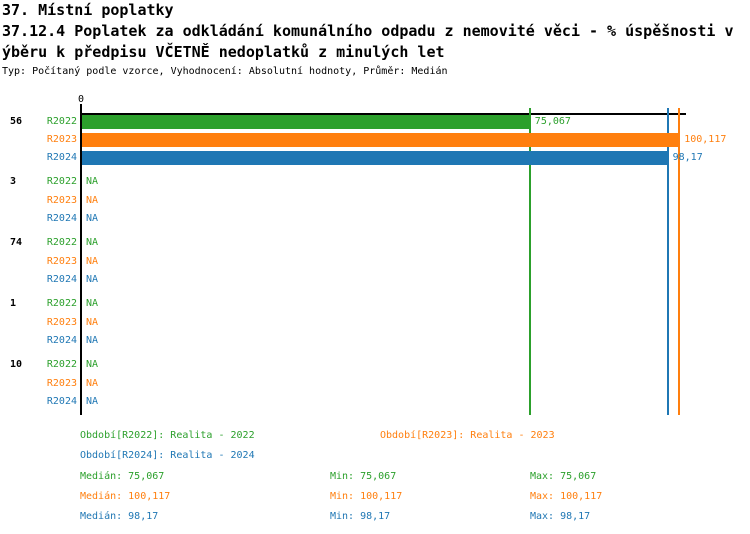  What do you see at coordinates (375, 243) in the screenshot?
I see `chart-row: 74 R2022 NA` at bounding box center [375, 243].